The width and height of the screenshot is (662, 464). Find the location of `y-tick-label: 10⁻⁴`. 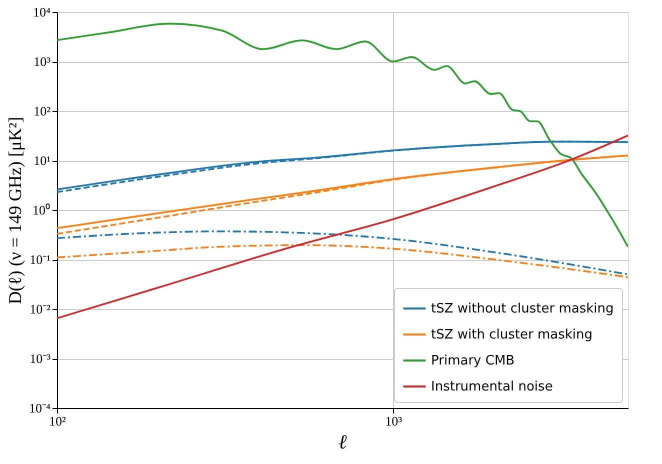

y-tick-label: 10⁻⁴ is located at coordinates (39, 408).